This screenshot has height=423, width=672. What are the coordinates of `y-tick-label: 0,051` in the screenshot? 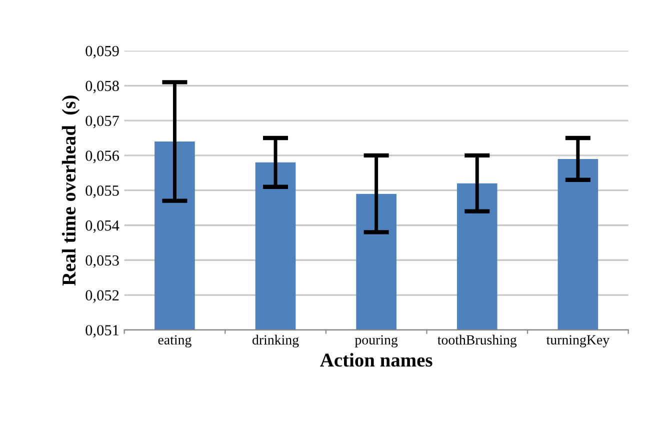 It's located at (102, 331).